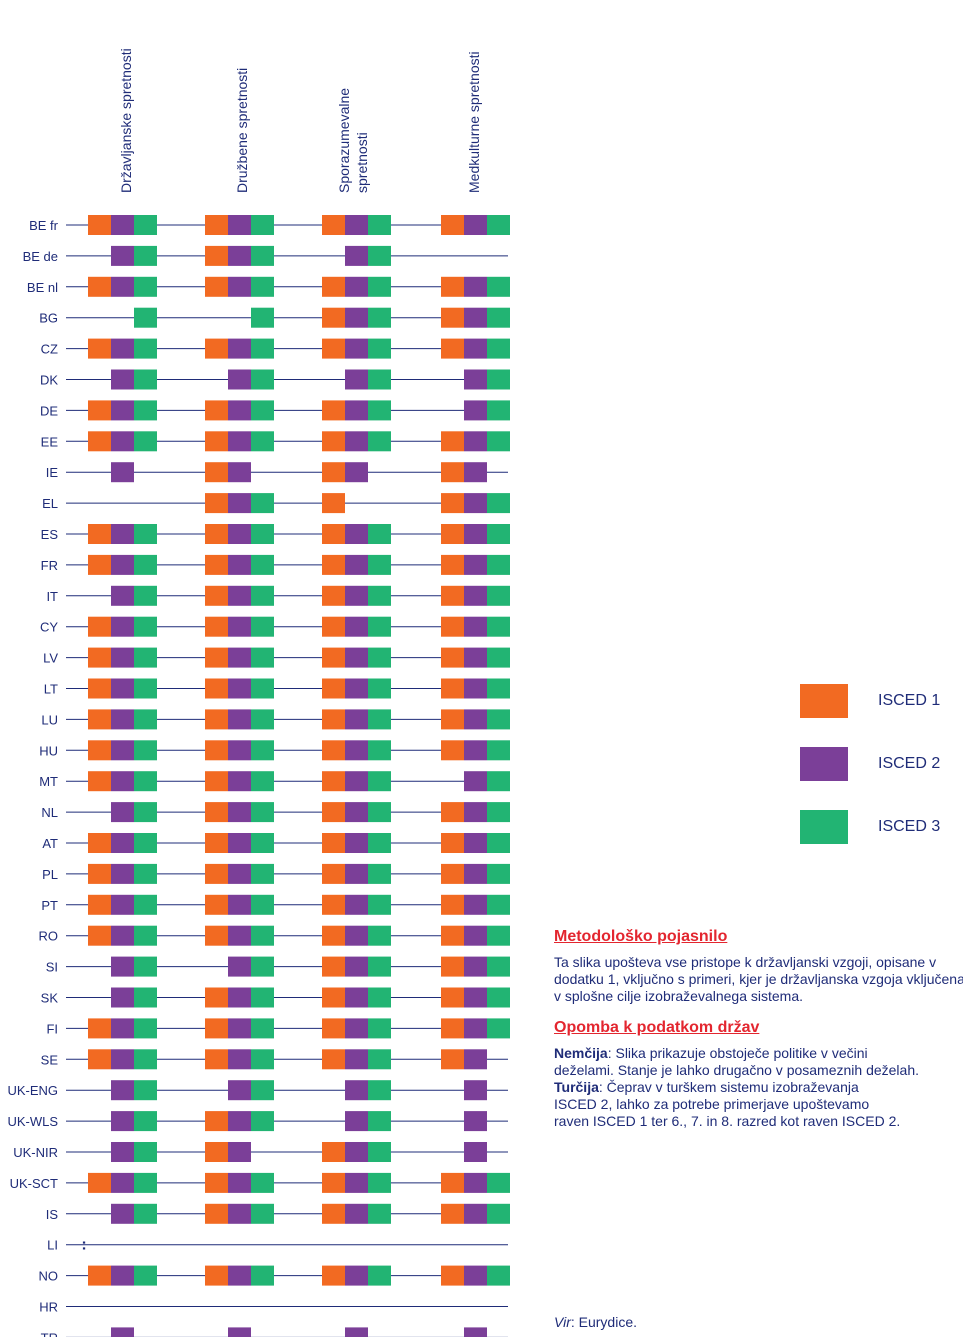 This screenshot has width=963, height=1337. Describe the element at coordinates (452, 843) in the screenshot. I see `cell-at-intercultural-isced1` at that location.